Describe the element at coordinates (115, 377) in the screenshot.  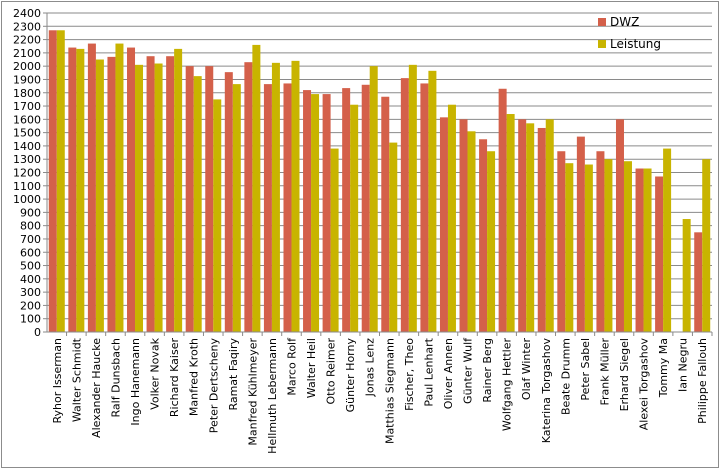
I see `x-tick-label: Ralf Dunsbach` at that location.